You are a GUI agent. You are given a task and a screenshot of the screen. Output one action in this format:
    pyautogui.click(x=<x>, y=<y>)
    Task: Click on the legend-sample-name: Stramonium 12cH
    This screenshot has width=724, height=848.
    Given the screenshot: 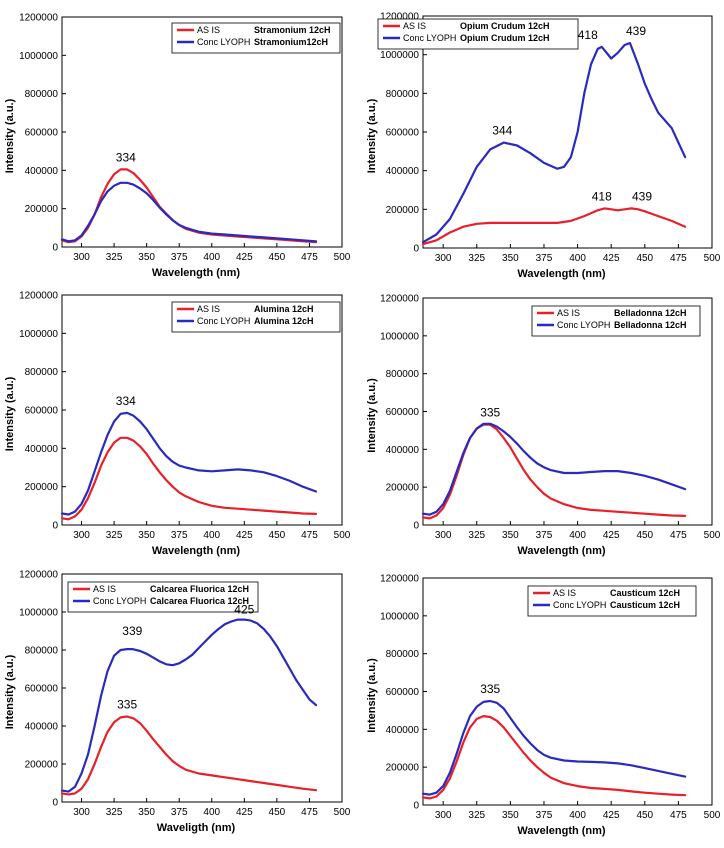 What is the action you would take?
    pyautogui.click(x=292, y=30)
    